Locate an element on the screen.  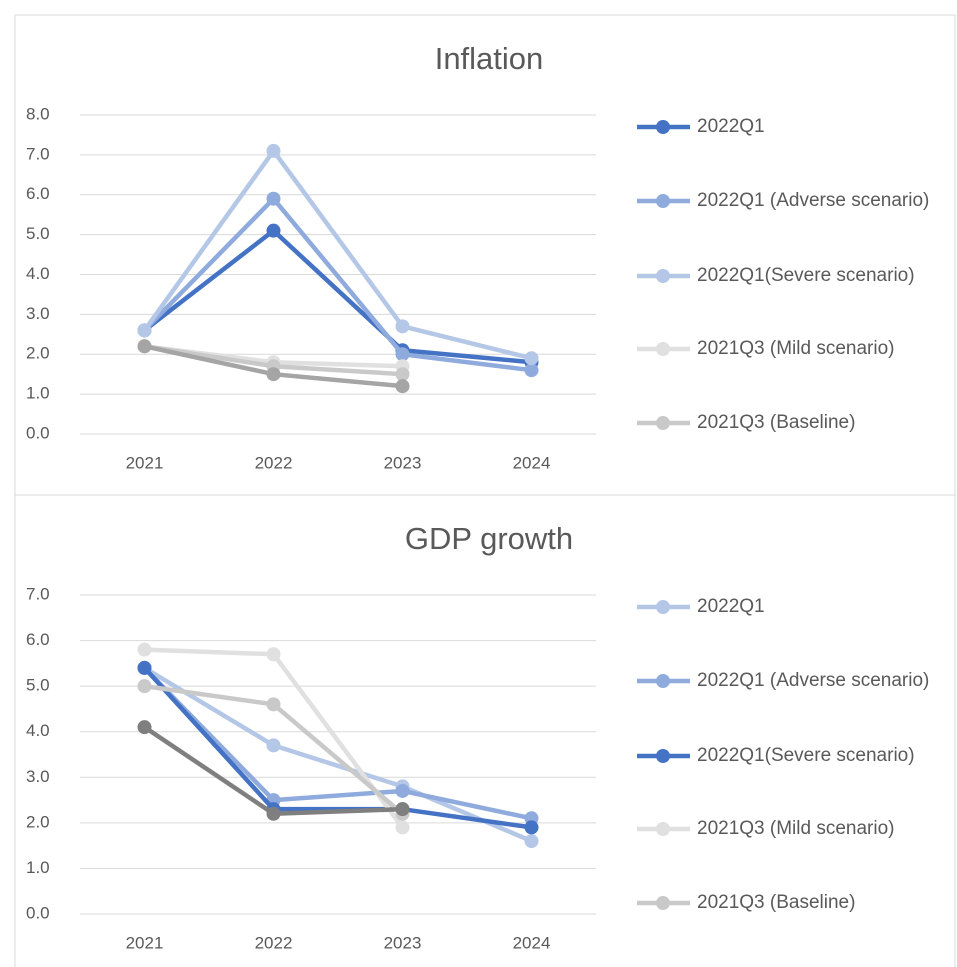
y-tick-label: 8.0 is located at coordinates (38, 113).